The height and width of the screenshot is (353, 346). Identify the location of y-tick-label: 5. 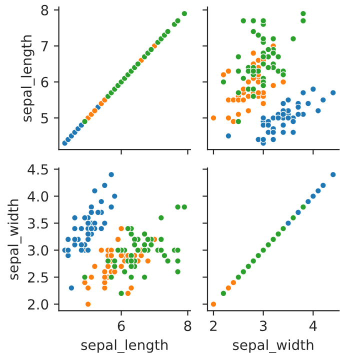
(44, 118).